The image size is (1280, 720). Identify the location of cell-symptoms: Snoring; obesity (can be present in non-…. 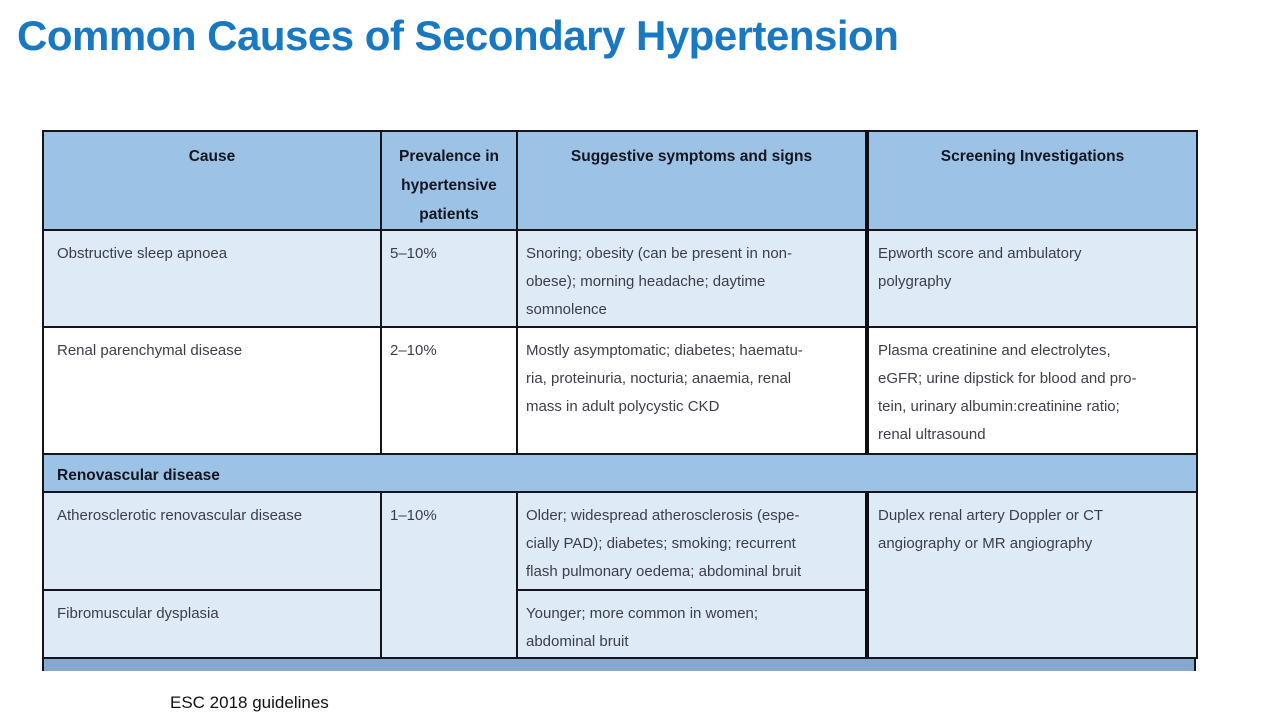
(692, 278).